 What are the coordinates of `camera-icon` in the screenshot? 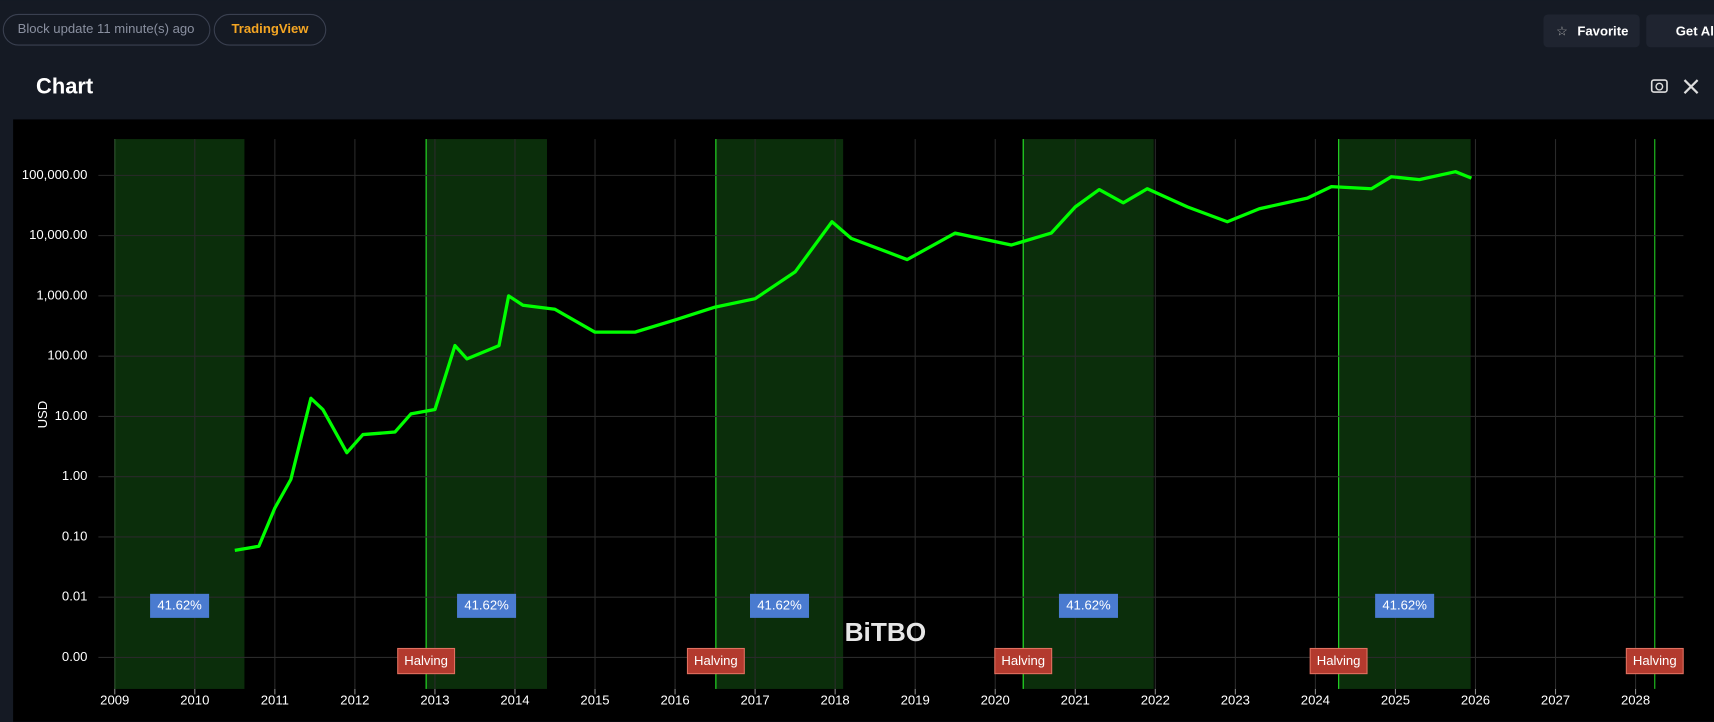 It's located at (1659, 86).